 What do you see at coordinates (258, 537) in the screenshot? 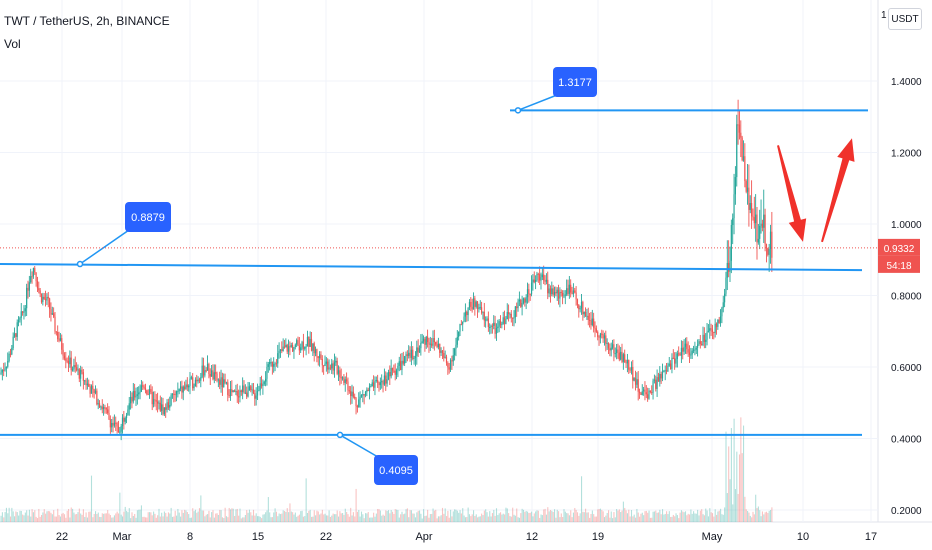
I see `x-tick-label: 15` at bounding box center [258, 537].